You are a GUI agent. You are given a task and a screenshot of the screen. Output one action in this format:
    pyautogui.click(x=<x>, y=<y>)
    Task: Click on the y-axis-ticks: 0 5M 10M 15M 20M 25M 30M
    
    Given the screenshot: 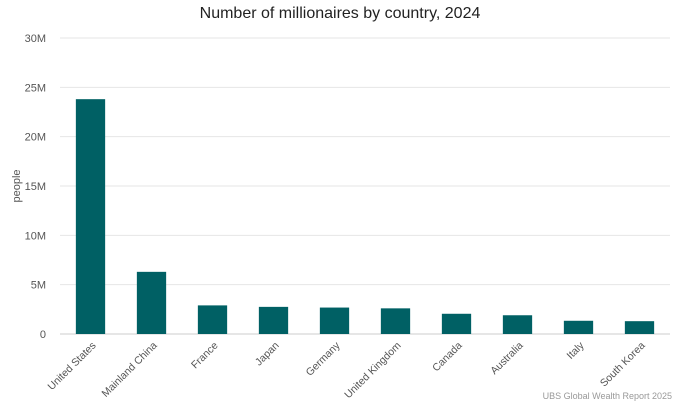 What is the action you would take?
    pyautogui.click(x=35, y=187)
    